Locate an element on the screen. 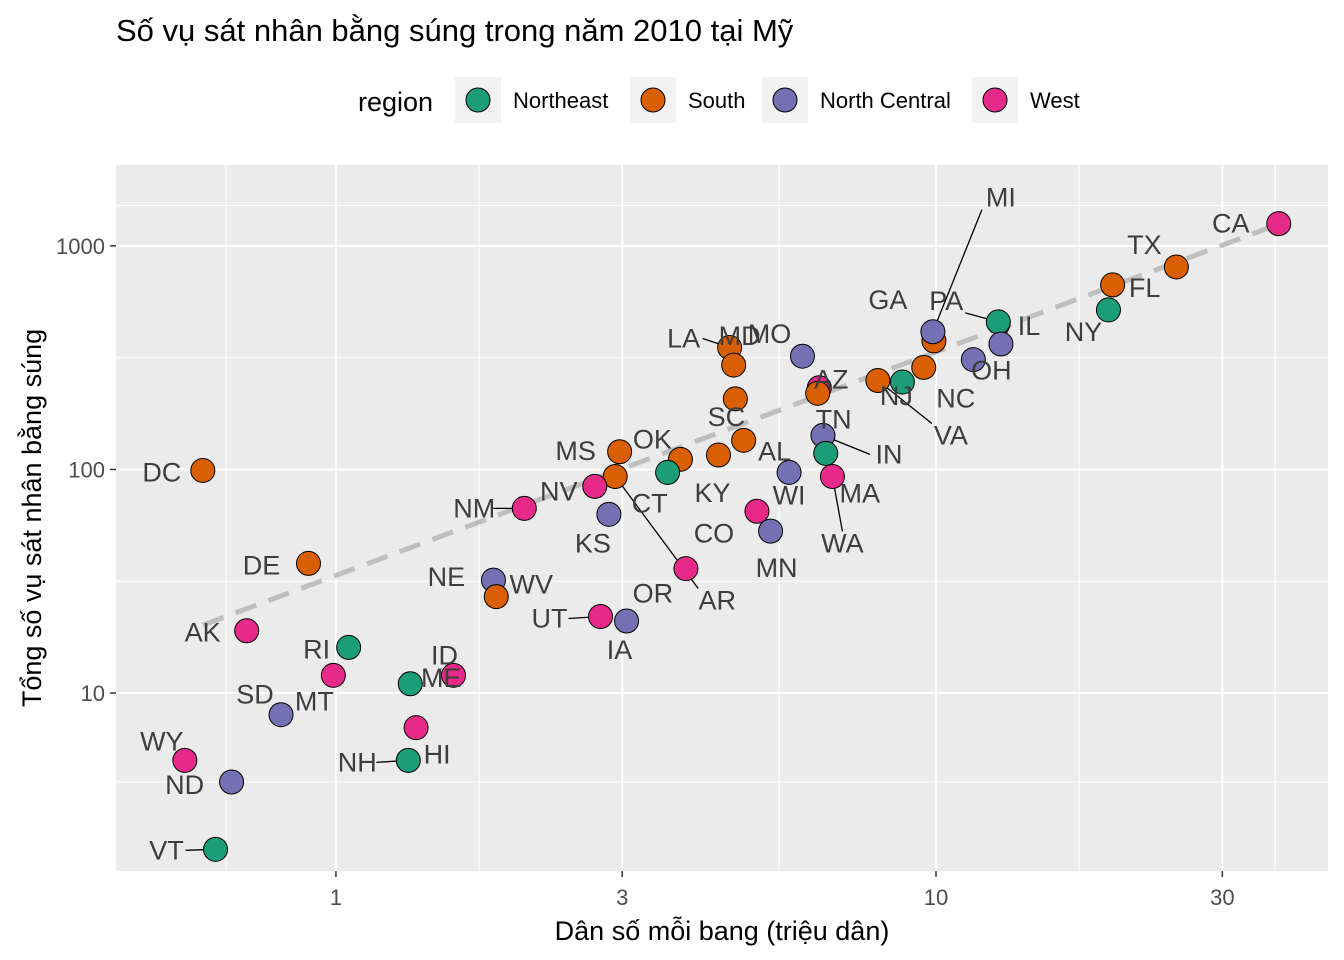 This screenshot has height=960, width=1344. point-label-il: IL is located at coordinates (1029, 326).